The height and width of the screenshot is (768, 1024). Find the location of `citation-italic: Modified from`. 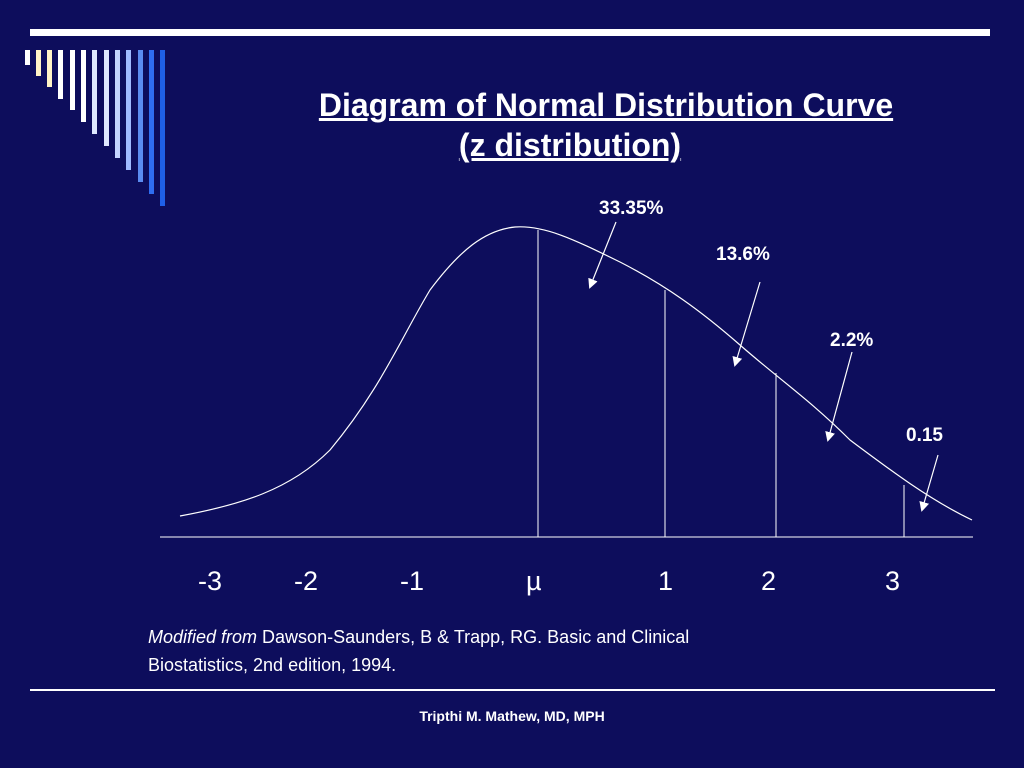

citation-italic: Modified from is located at coordinates (203, 637).